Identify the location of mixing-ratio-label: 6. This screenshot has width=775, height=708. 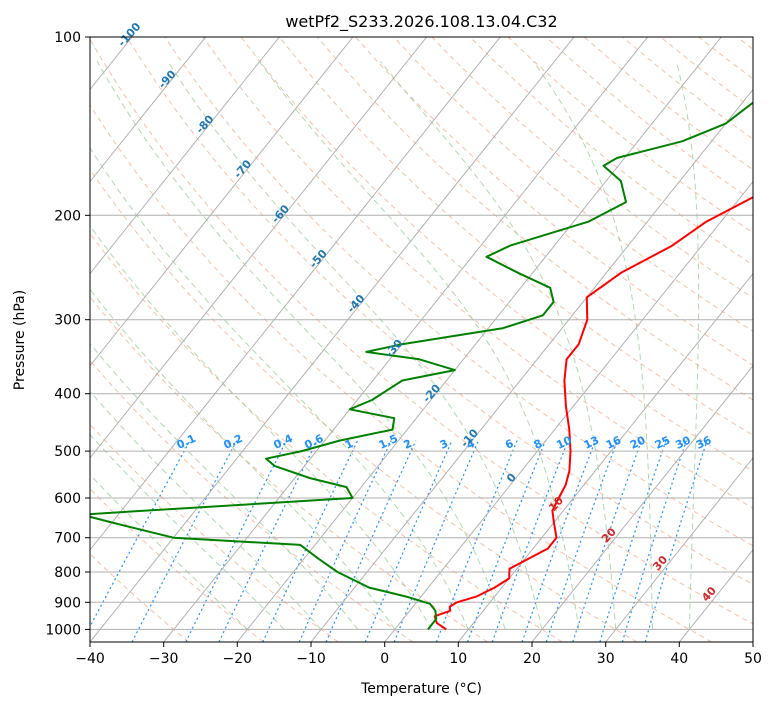
(509, 444).